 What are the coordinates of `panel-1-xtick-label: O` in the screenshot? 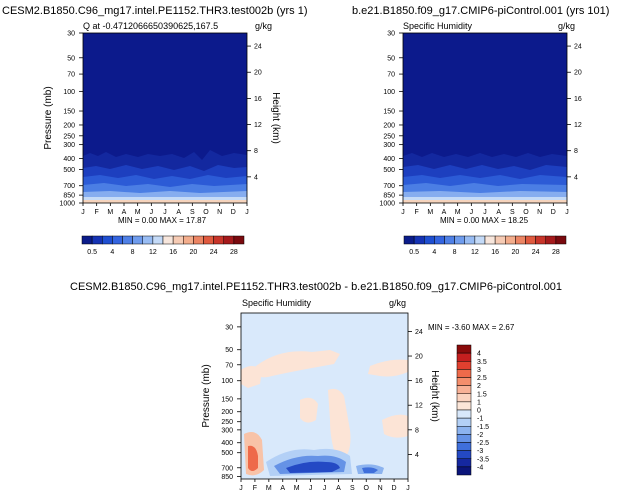 It's located at (206, 212).